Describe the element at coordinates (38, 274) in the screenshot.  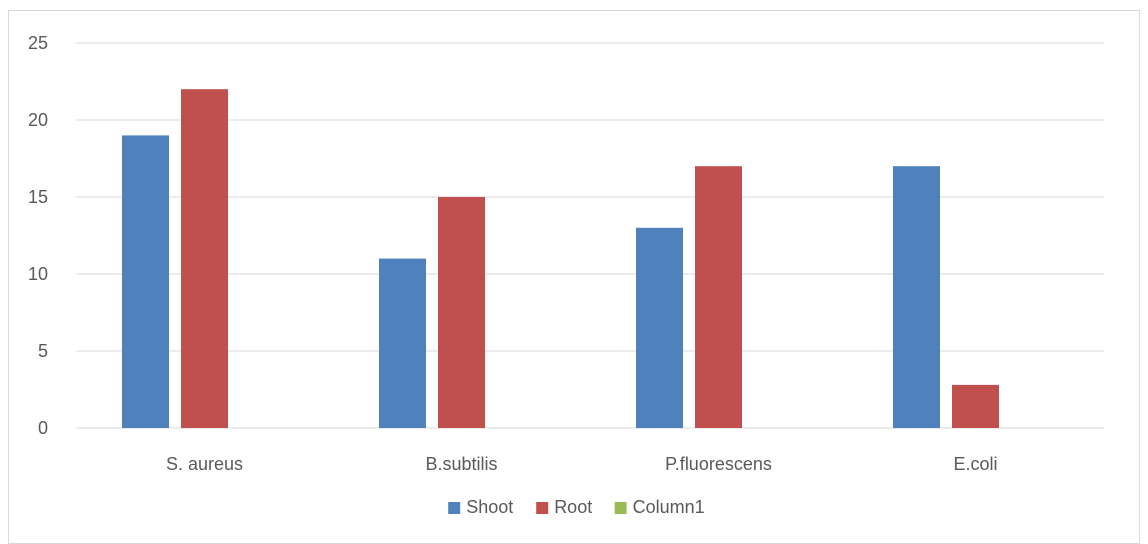
I see `y-tick-label: 10` at that location.